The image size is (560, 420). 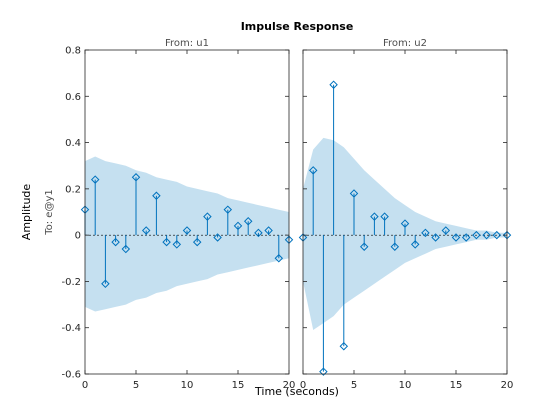 I want to click on row-label: To: e@y1, so click(x=49, y=212).